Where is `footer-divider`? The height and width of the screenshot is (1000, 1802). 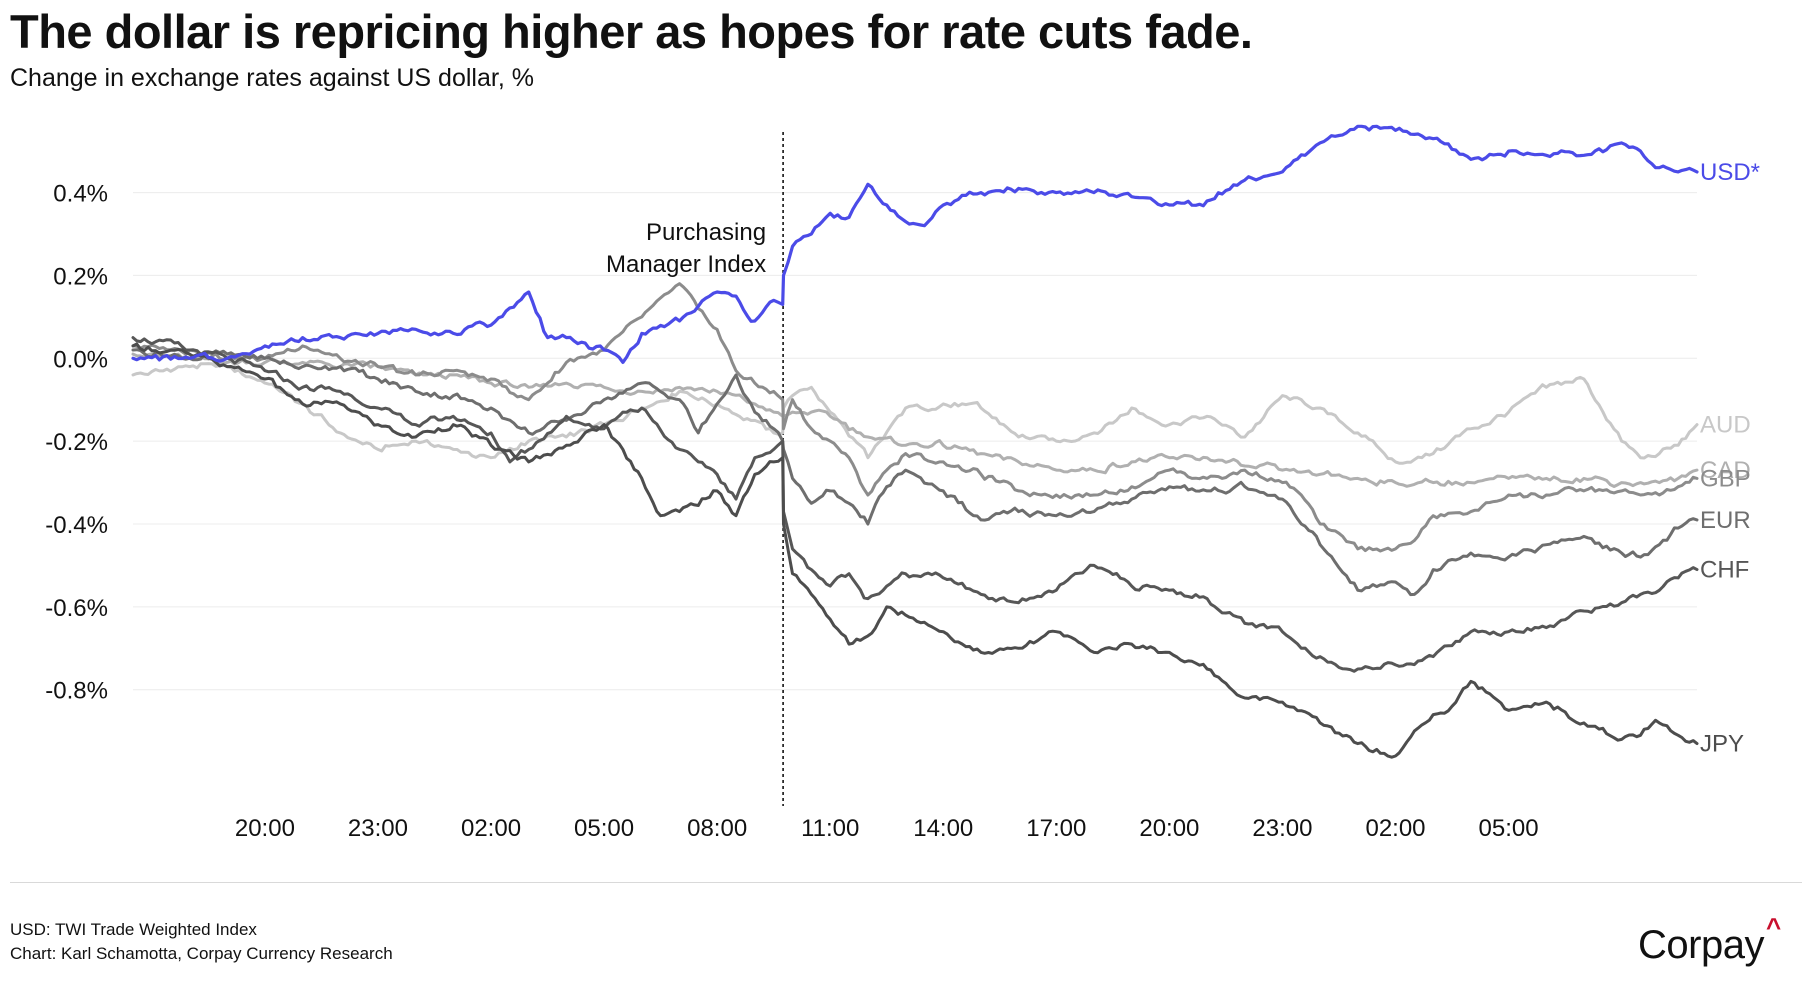 footer-divider is located at coordinates (906, 882).